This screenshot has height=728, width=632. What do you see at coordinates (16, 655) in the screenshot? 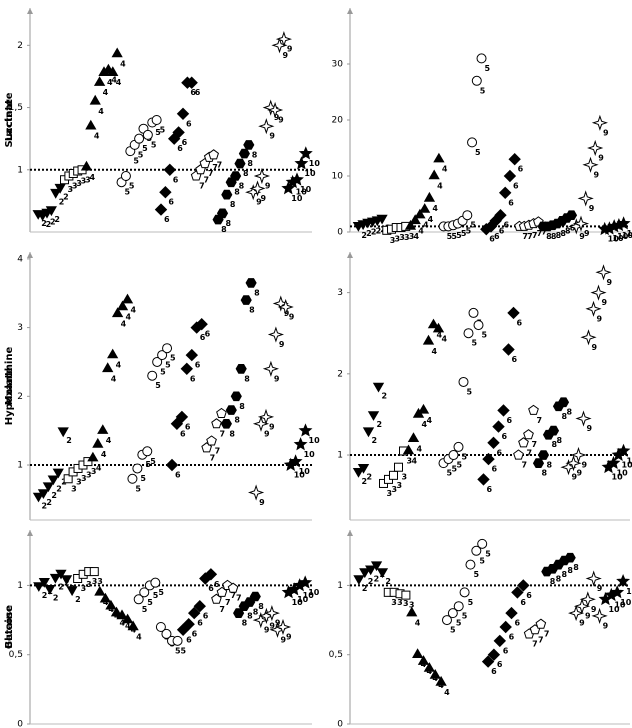
I see `y-tick-label: 0,5` at bounding box center [16, 655].